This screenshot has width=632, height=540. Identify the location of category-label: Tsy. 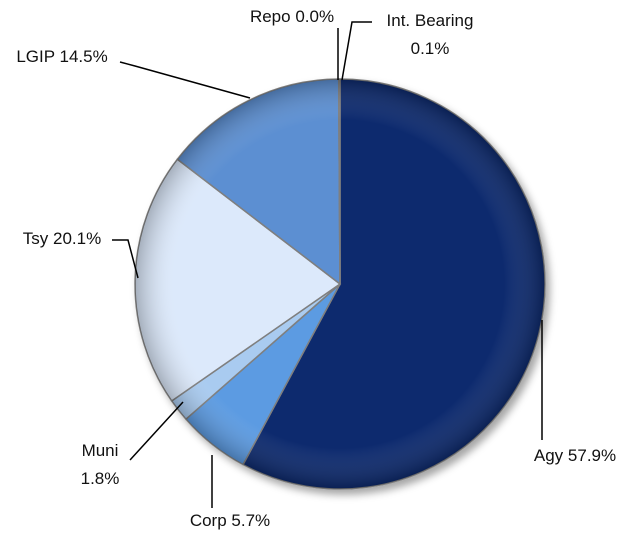
(36, 238).